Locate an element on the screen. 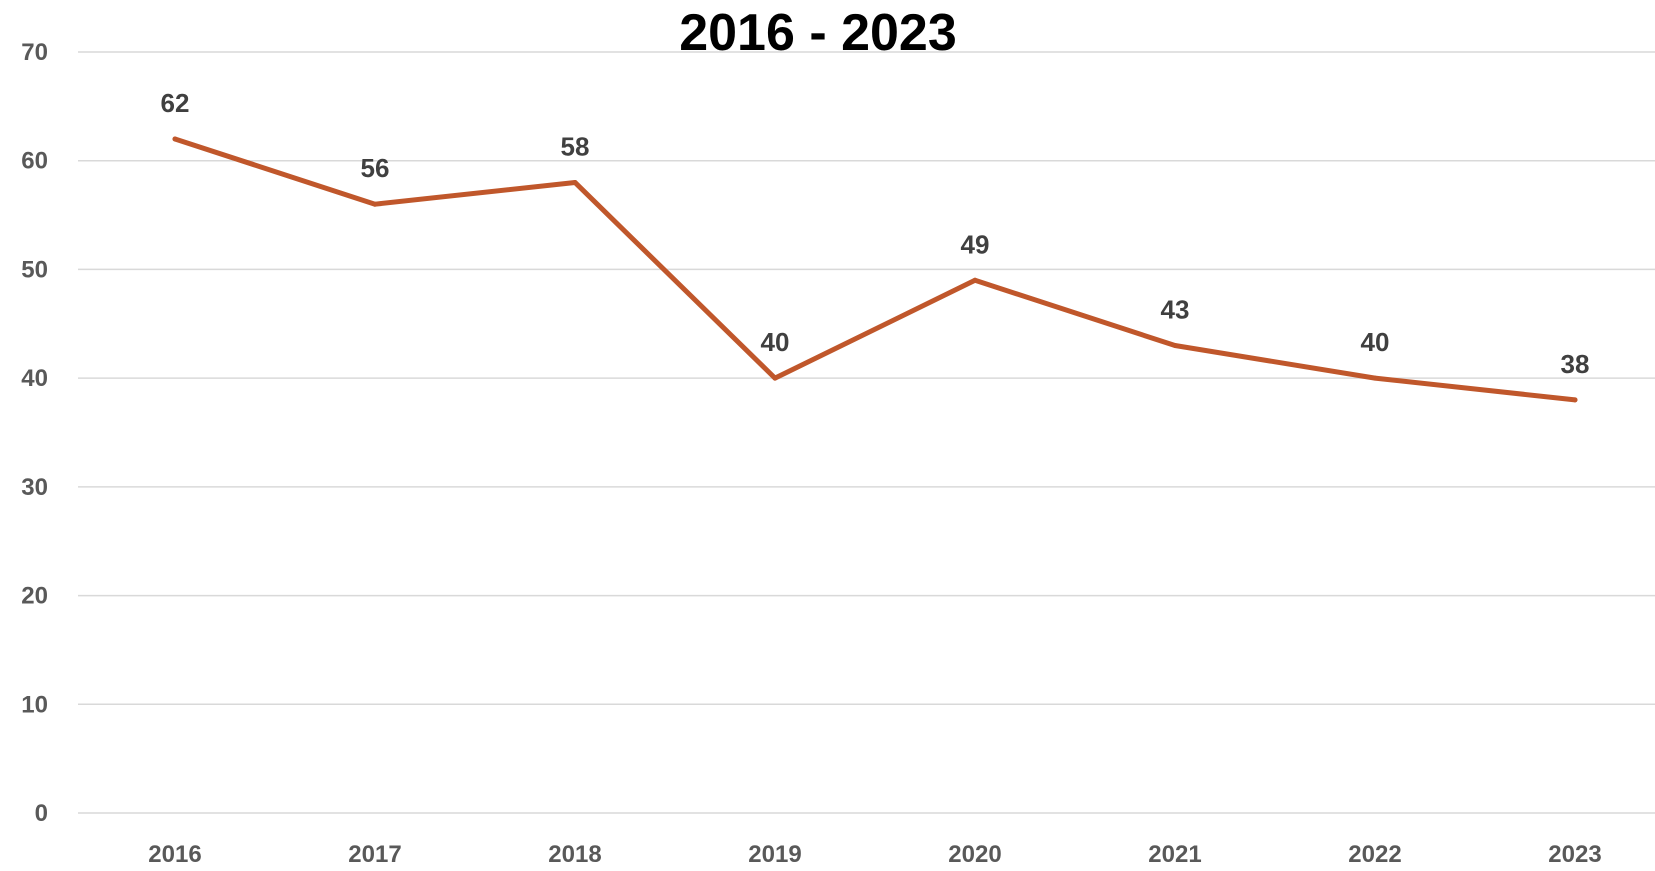  chart-title: 2016 - 2023 is located at coordinates (818, 33).